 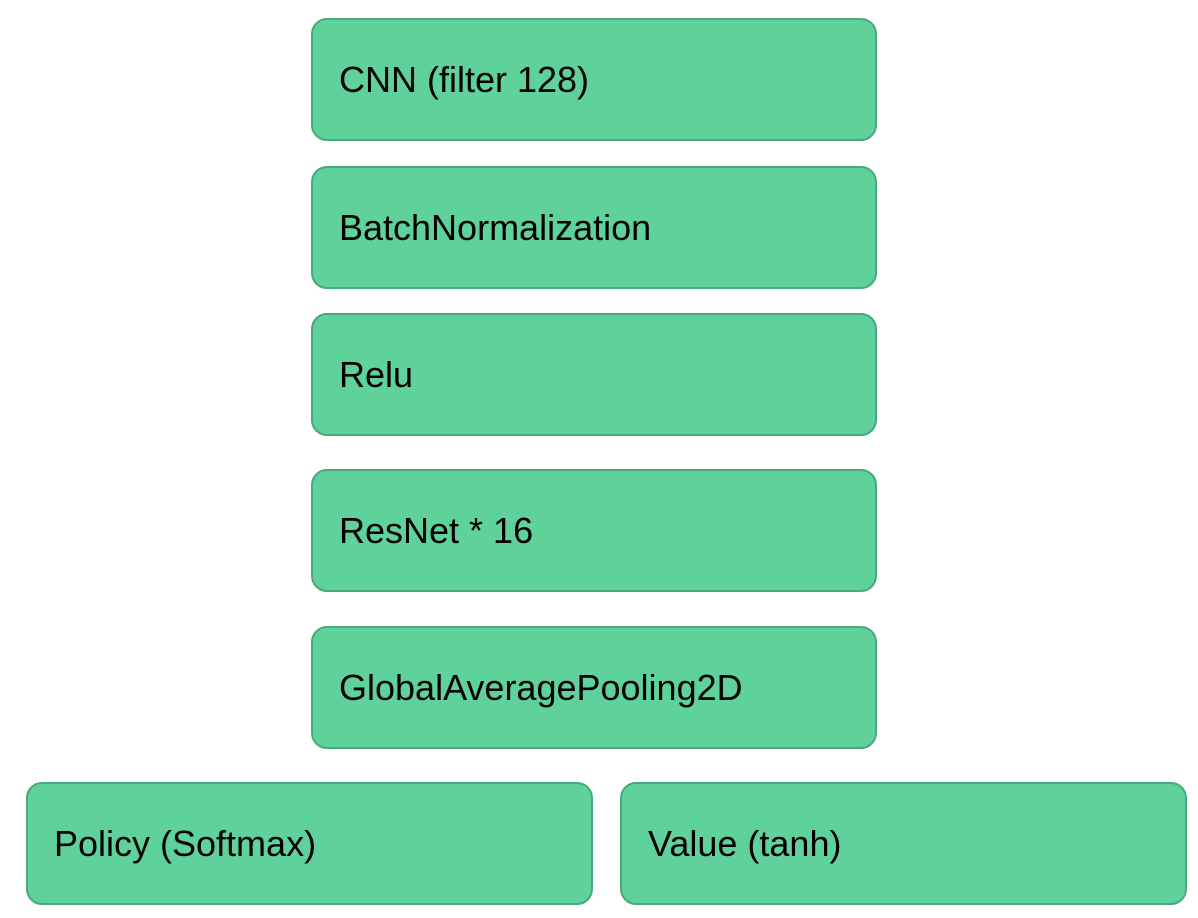 I want to click on cnn-layer-block: CNN (filter 128), so click(x=594, y=79).